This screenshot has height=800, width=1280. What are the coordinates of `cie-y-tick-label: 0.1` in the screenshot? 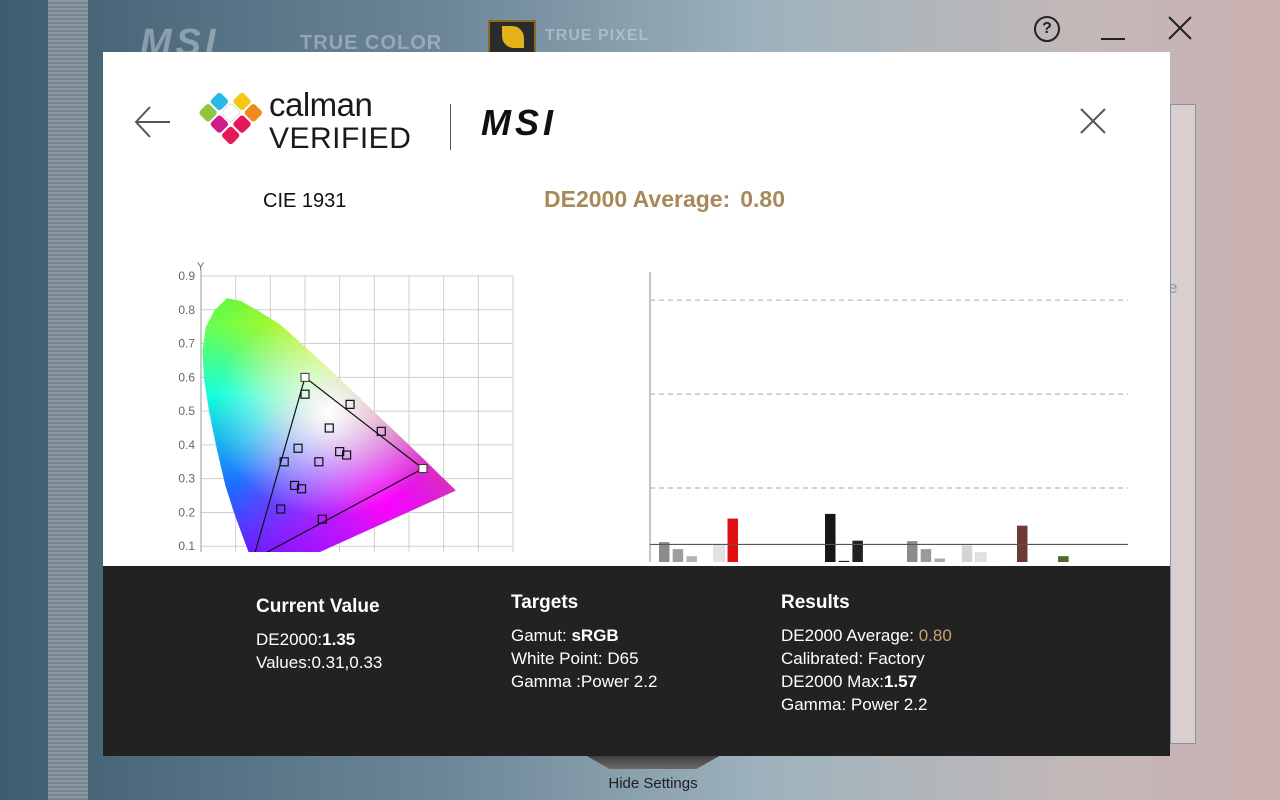 It's located at (186, 545).